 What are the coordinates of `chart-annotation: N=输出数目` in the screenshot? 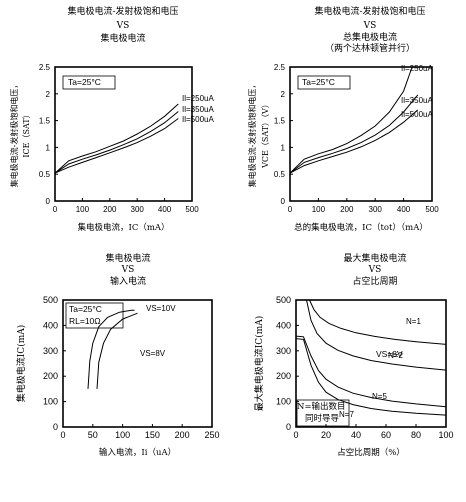 It's located at (321, 406).